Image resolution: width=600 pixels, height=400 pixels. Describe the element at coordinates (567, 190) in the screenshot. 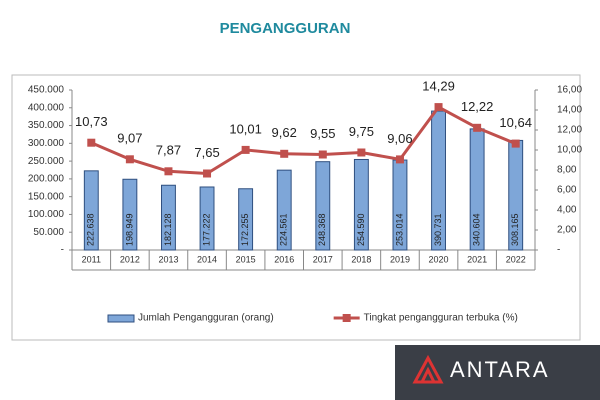

I see `y2-tick-label: 6,00` at that location.